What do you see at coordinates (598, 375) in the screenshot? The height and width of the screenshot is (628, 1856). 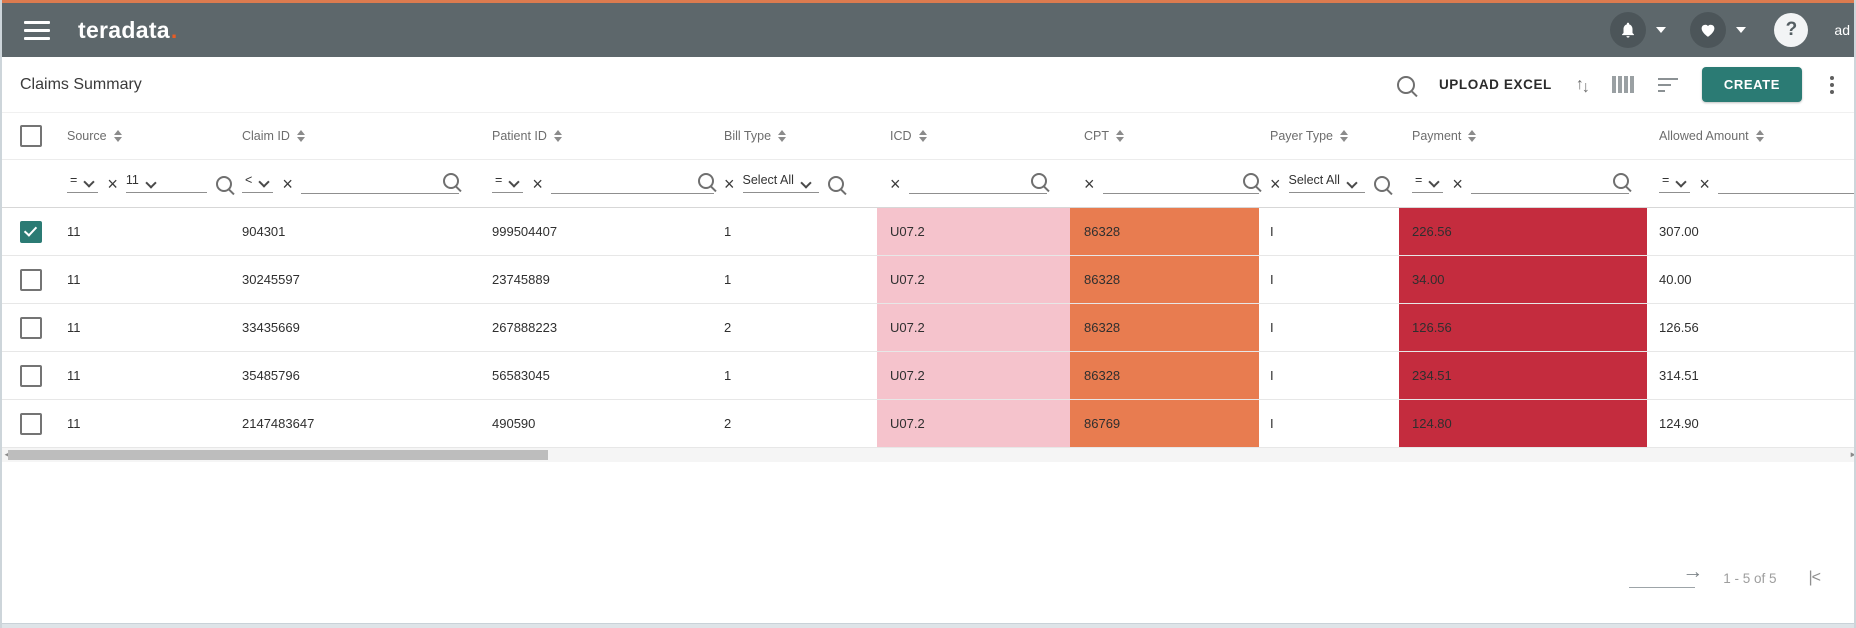 I see `cell-patient_id: 56583045` at bounding box center [598, 375].